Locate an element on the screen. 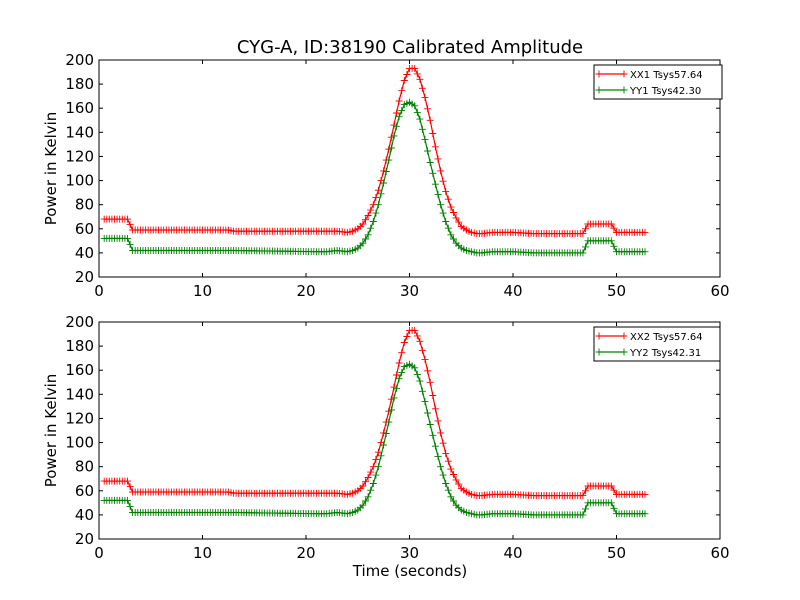 The height and width of the screenshot is (600, 800). x-axis-label: Time (seconds) is located at coordinates (410, 571).